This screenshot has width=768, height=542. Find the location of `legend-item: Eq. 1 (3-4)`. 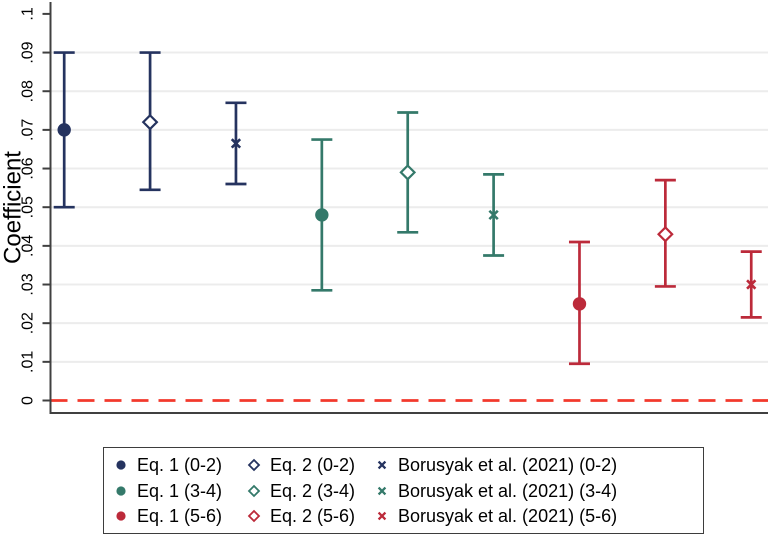

legend-item: Eq. 1 (3-4) is located at coordinates (180, 491).